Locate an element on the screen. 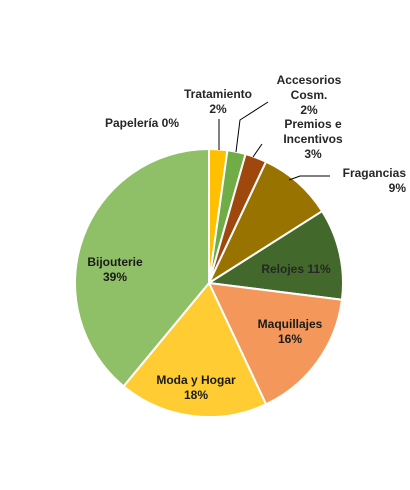 This screenshot has height=490, width=410. data-label-fragancias: Fragancias 9% is located at coordinates (375, 180).